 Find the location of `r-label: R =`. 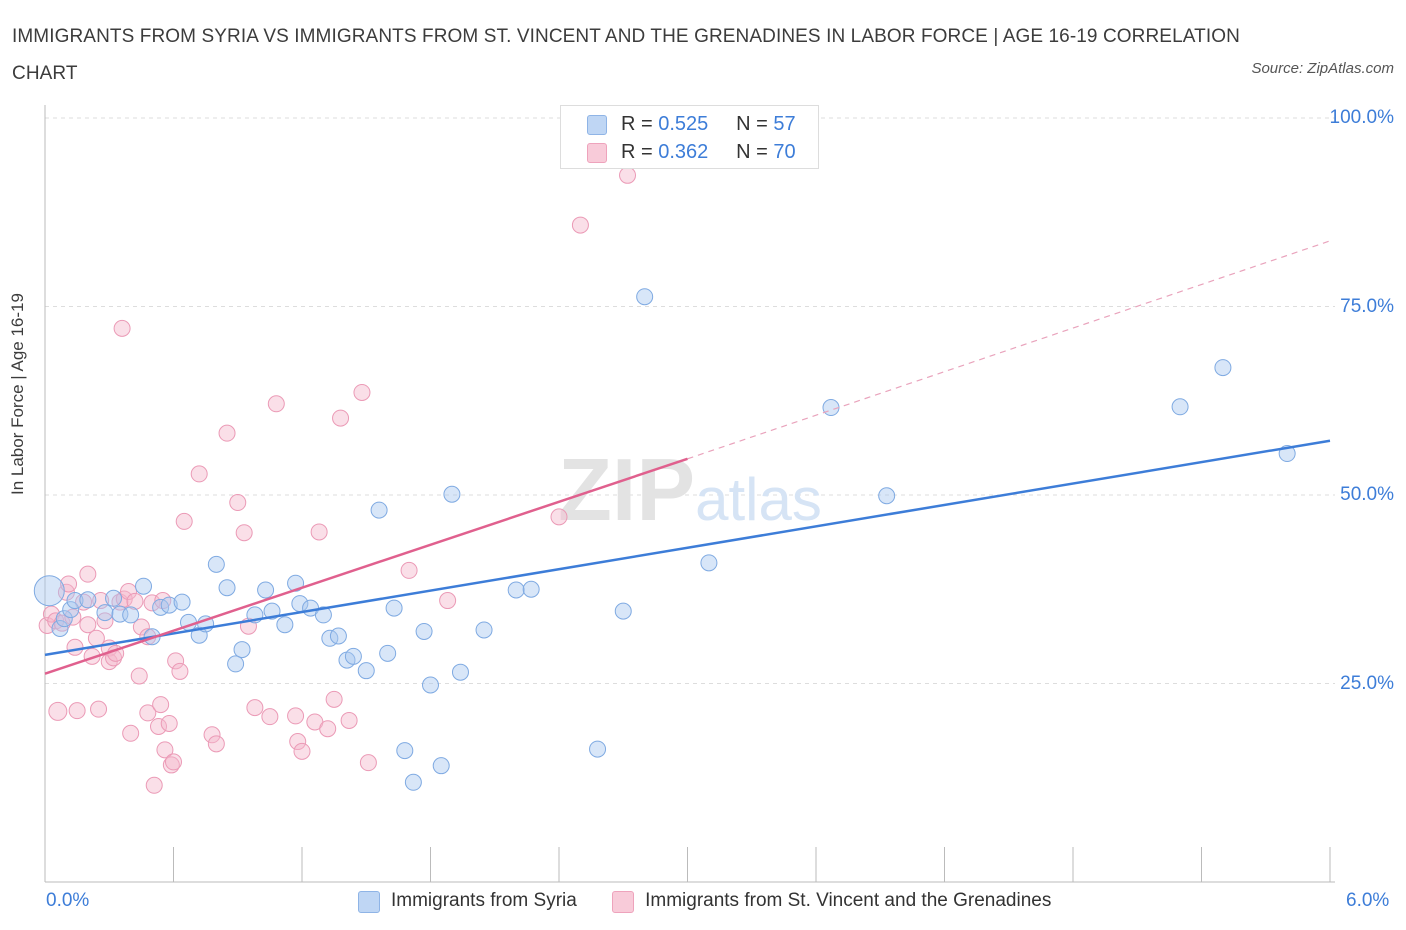

r-label: R = is located at coordinates (640, 124).